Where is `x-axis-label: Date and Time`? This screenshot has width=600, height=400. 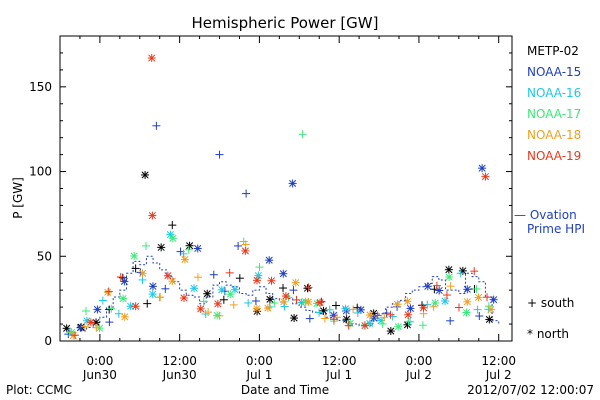 x-axis-label: Date and Time is located at coordinates (285, 390).